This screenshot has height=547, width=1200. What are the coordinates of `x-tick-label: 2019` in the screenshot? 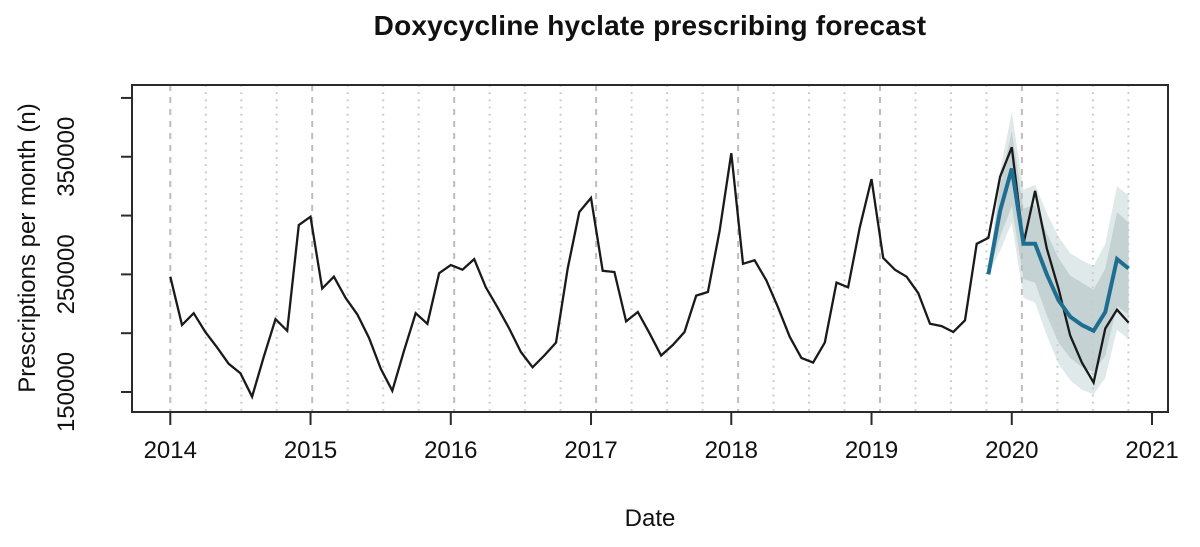 It's located at (871, 450).